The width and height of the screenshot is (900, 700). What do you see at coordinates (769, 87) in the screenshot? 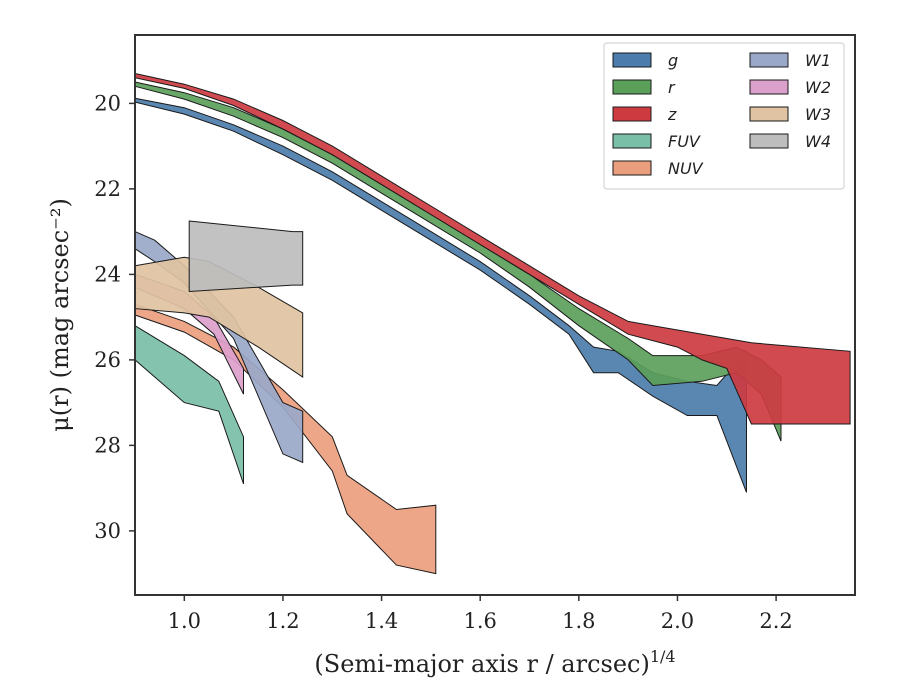
I see `legend-swatch-w2` at bounding box center [769, 87].